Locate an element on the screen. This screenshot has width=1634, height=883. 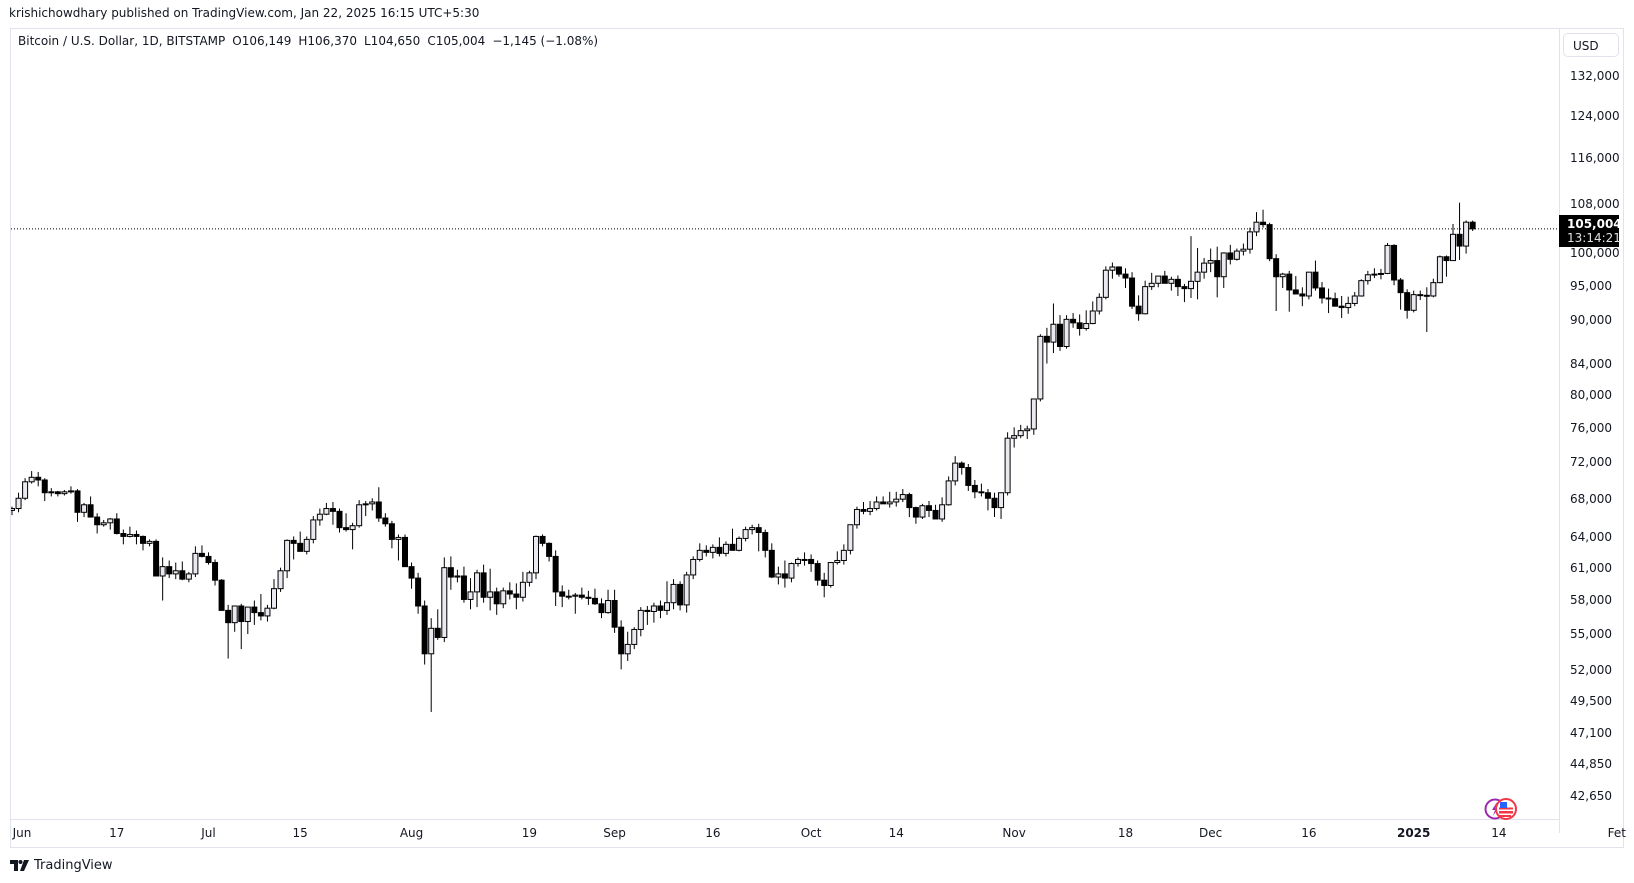
currency-button: USD is located at coordinates (1591, 45).